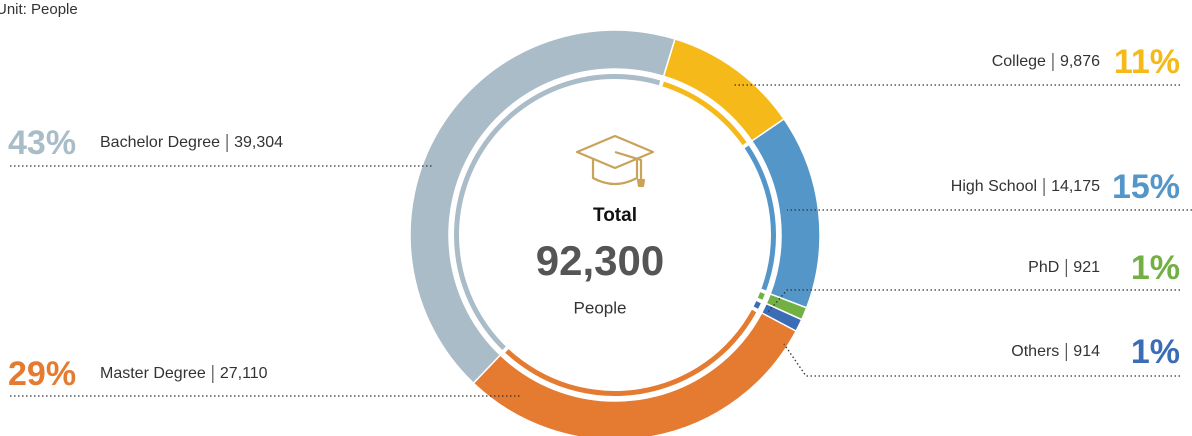 This screenshot has width=1192, height=436. I want to click on total-value: 92,300, so click(600, 260).